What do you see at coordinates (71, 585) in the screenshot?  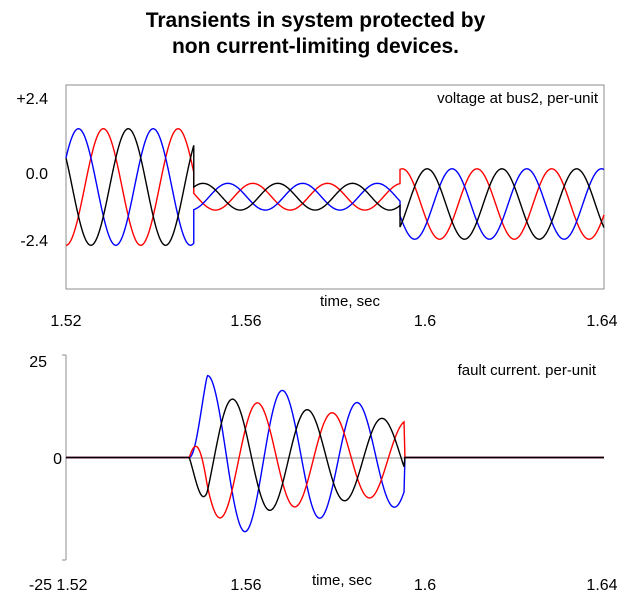 I see `current-xtick-1: 1.52` at bounding box center [71, 585].